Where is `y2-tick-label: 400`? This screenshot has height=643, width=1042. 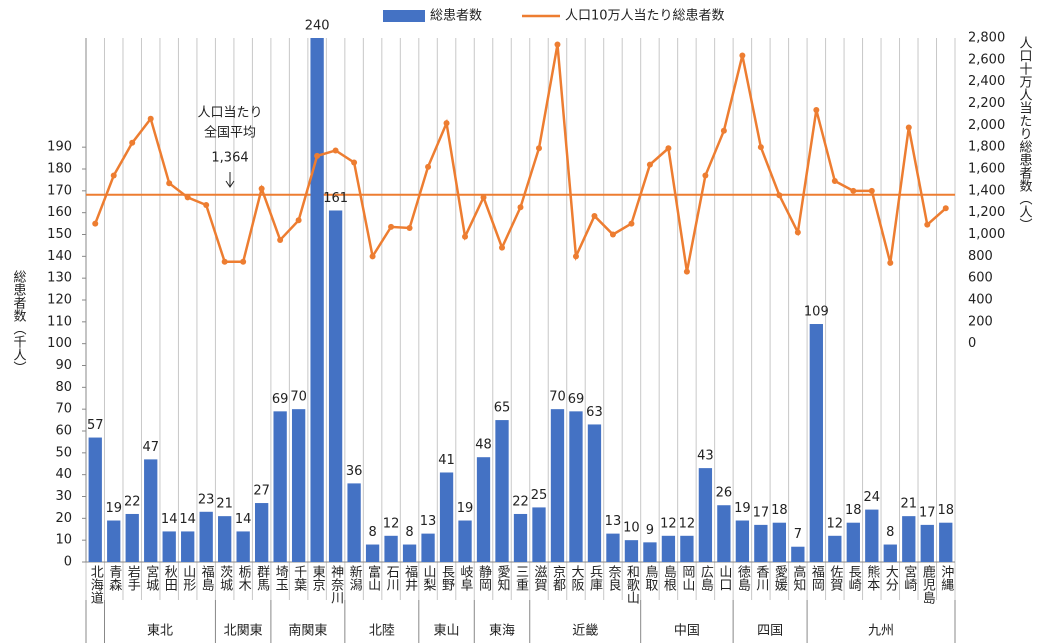
y2-tick-label: 400 is located at coordinates (980, 300).